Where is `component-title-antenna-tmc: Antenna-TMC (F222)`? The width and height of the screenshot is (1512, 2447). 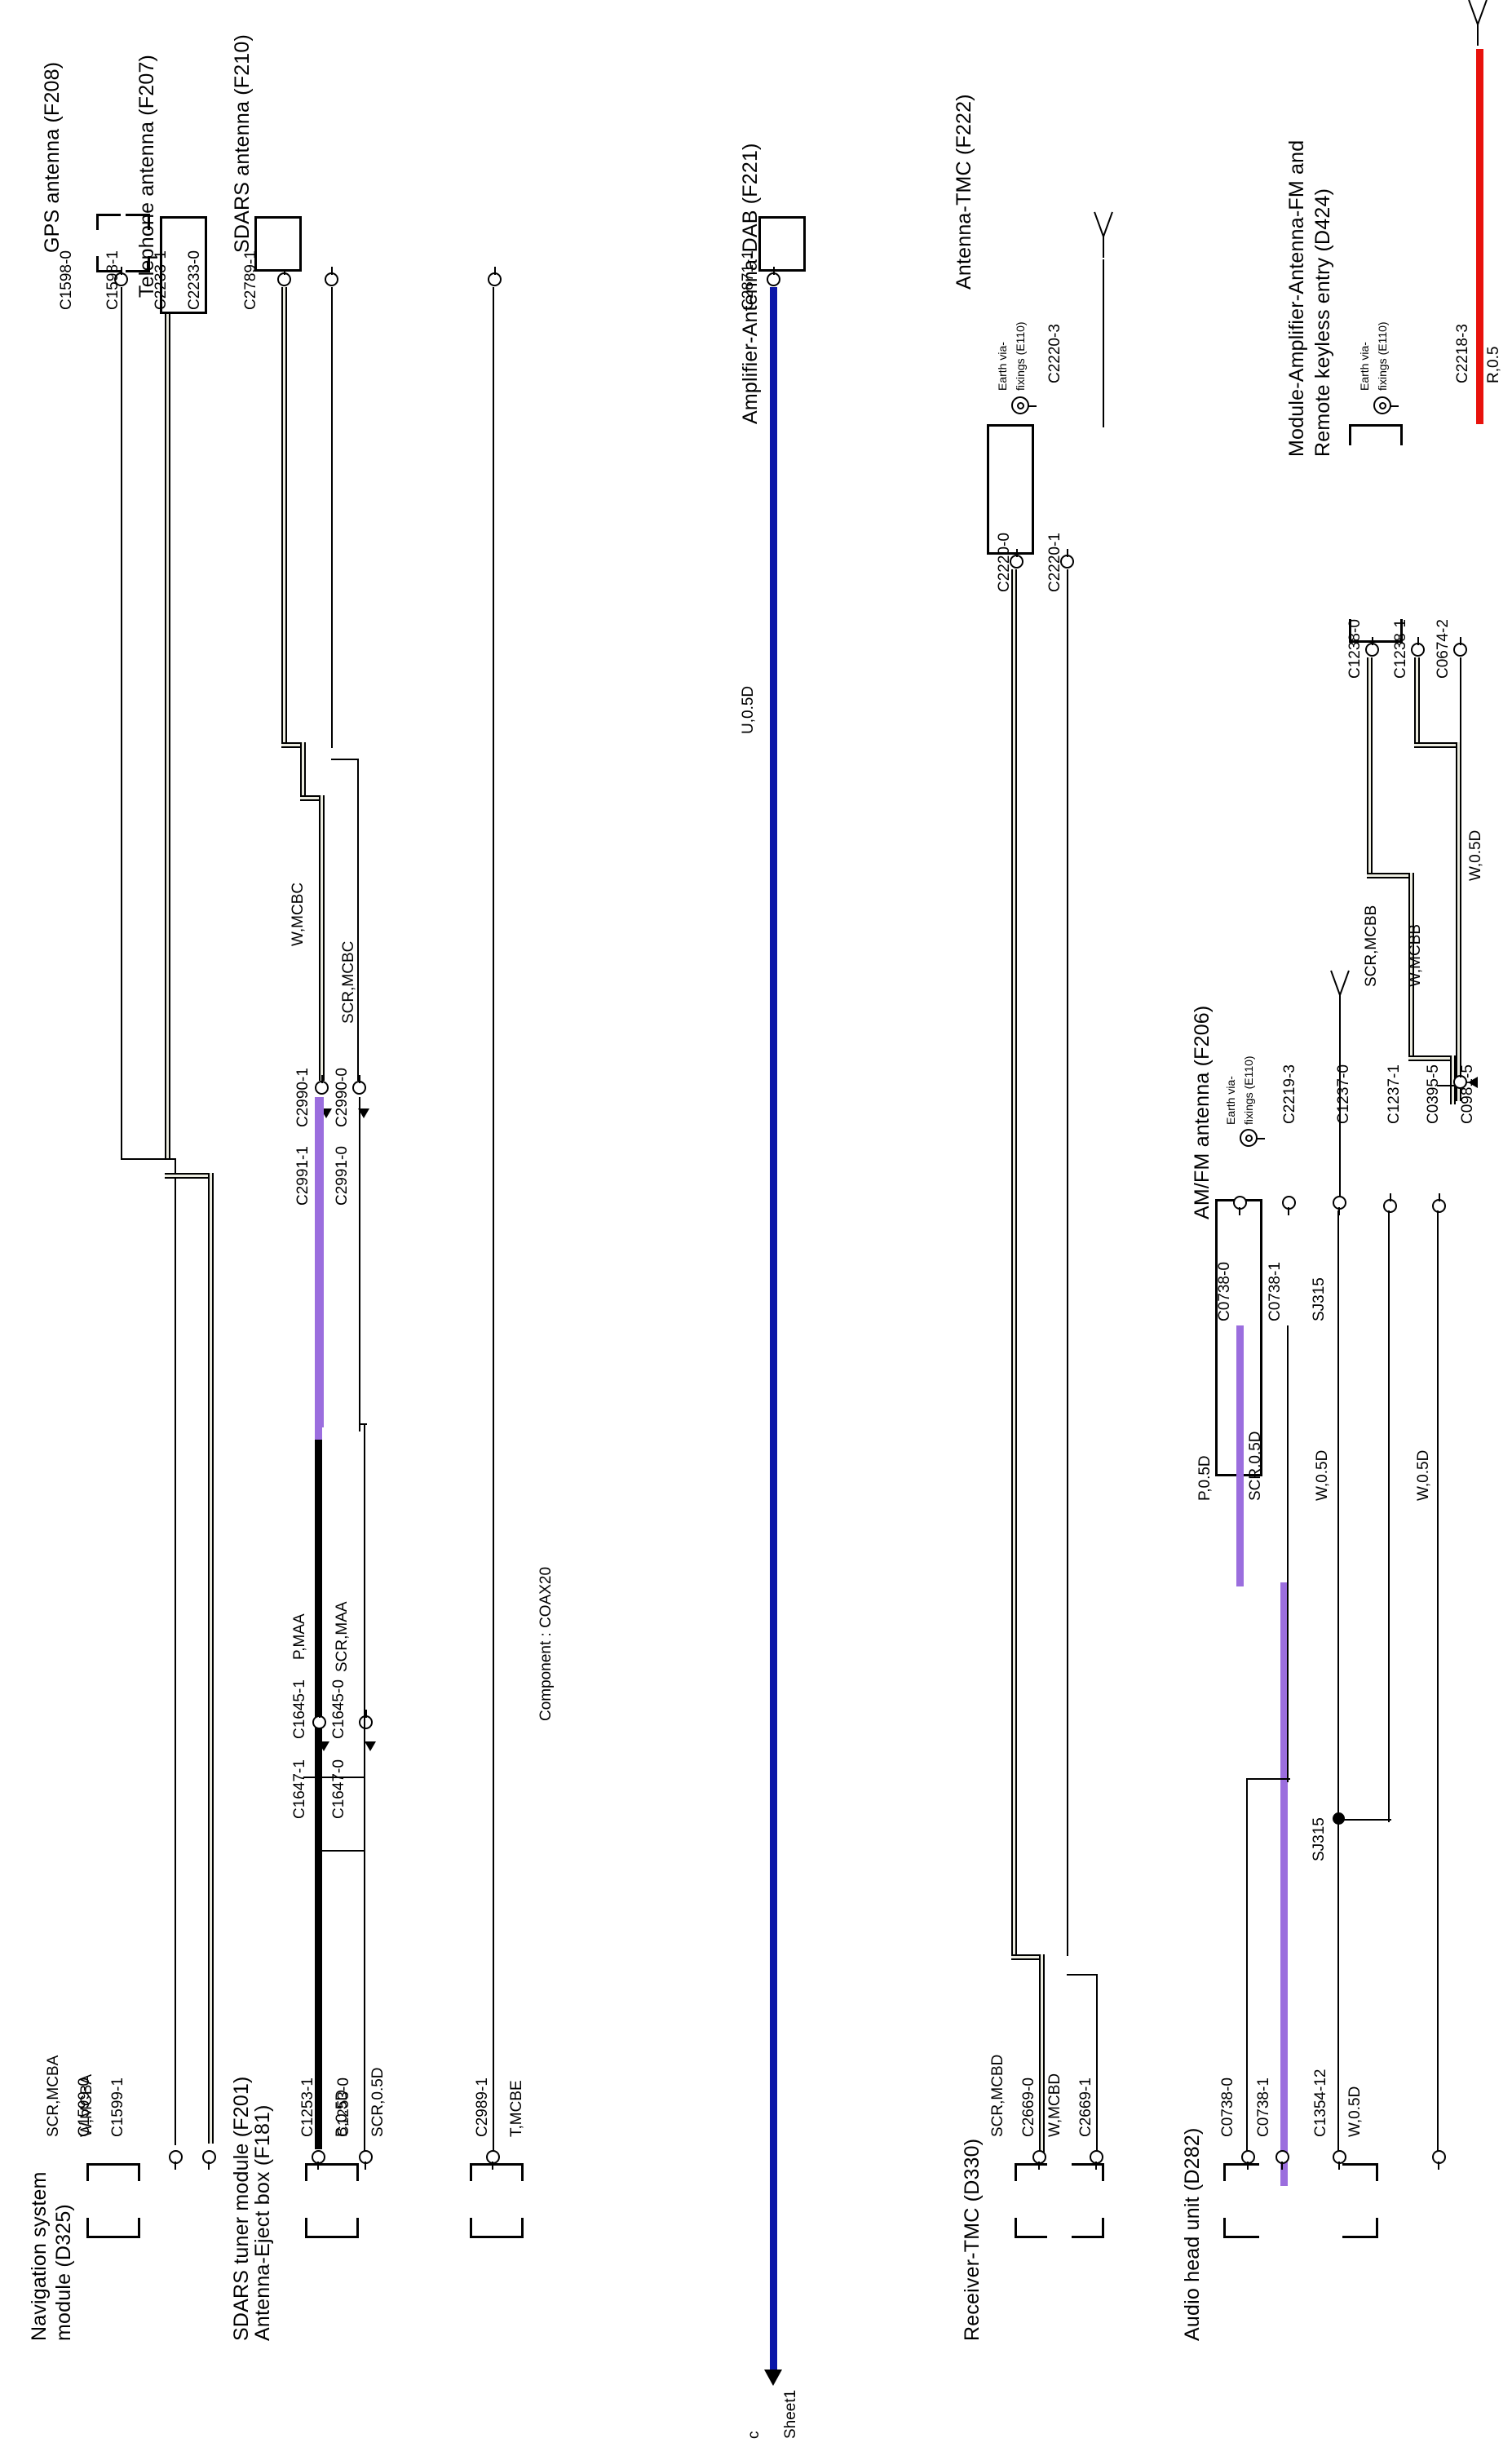 component-title-antenna-tmc: Antenna-TMC (F222) is located at coordinates (964, 192).